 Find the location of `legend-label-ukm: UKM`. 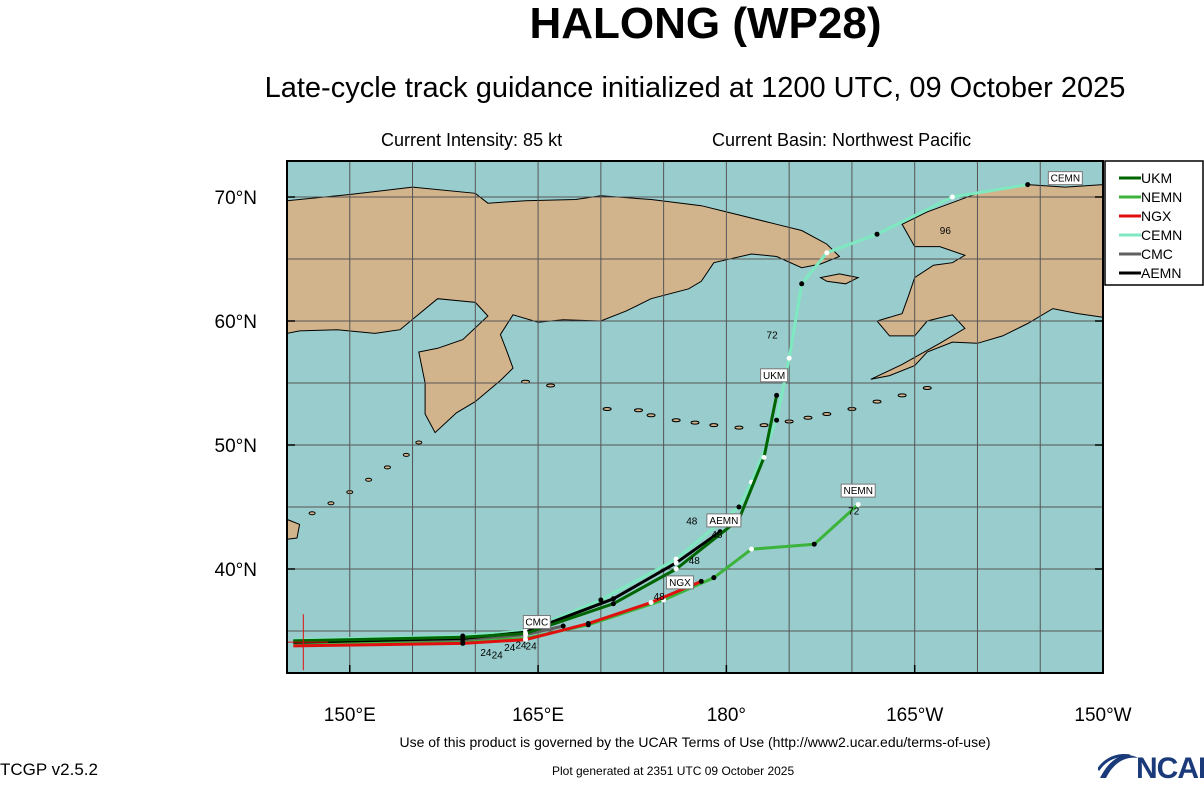

legend-label-ukm: UKM is located at coordinates (1156, 178).